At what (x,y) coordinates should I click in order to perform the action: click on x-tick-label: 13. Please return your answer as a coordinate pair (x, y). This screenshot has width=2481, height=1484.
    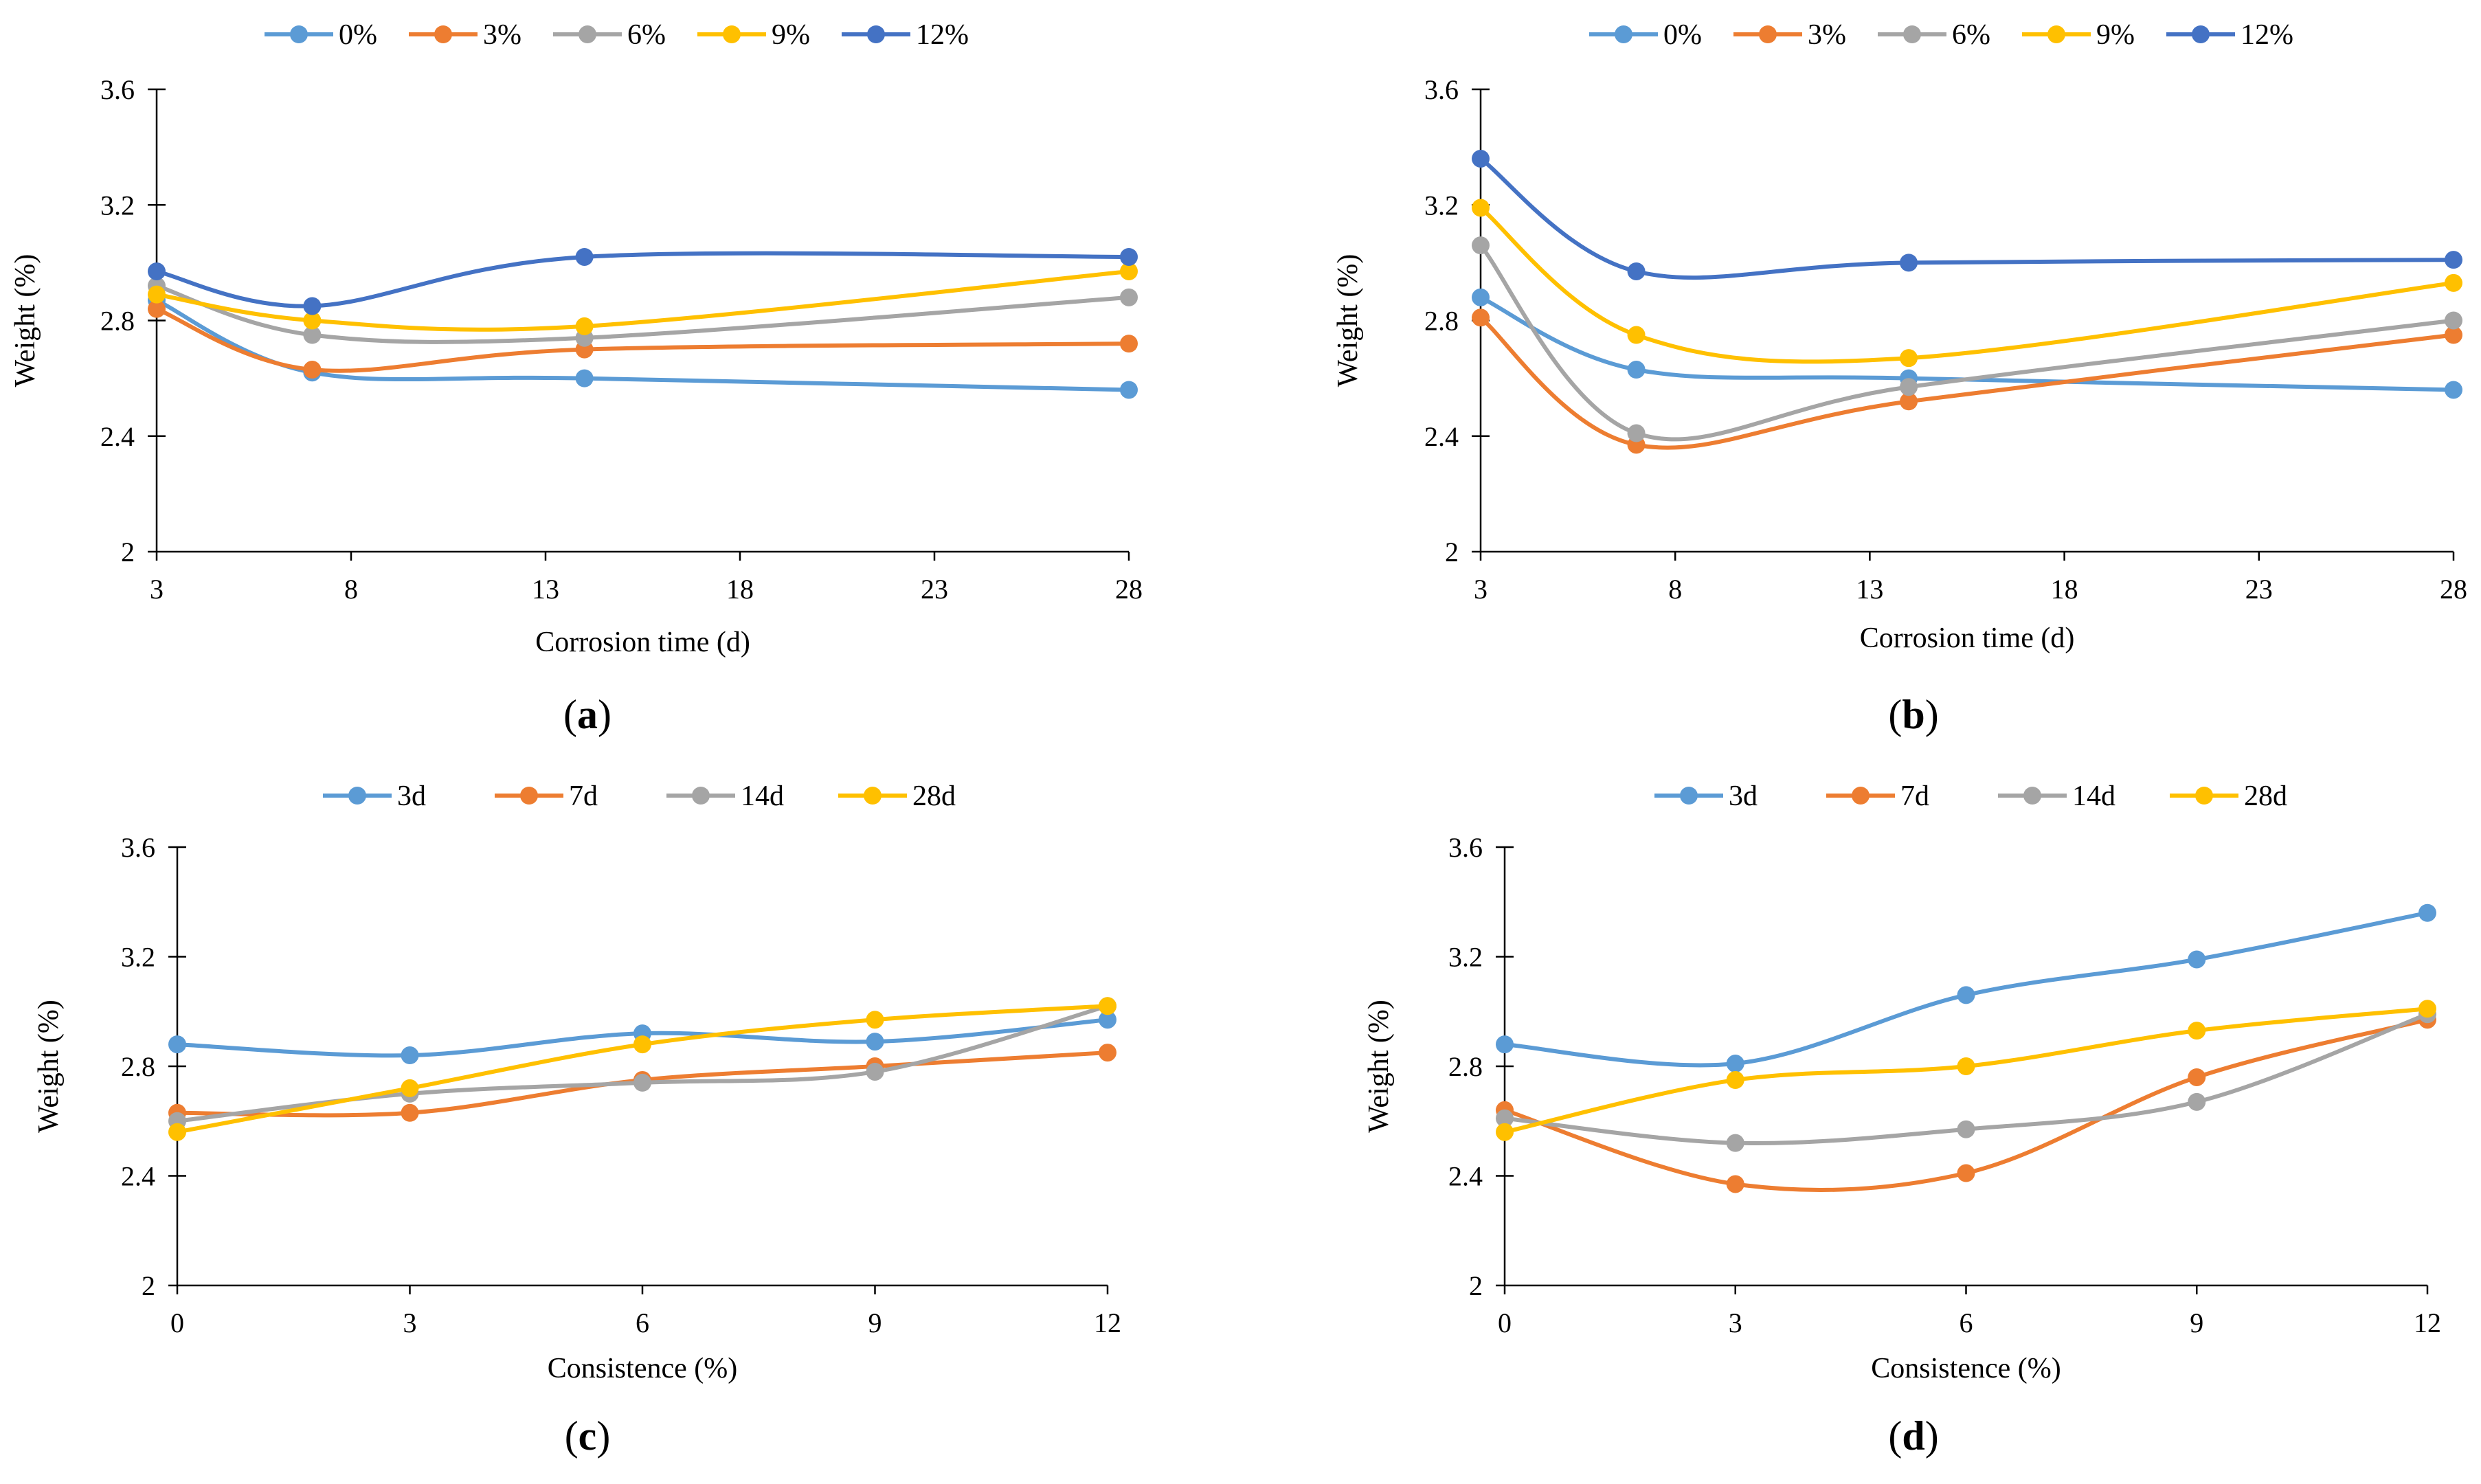
    Looking at the image, I should click on (1870, 589).